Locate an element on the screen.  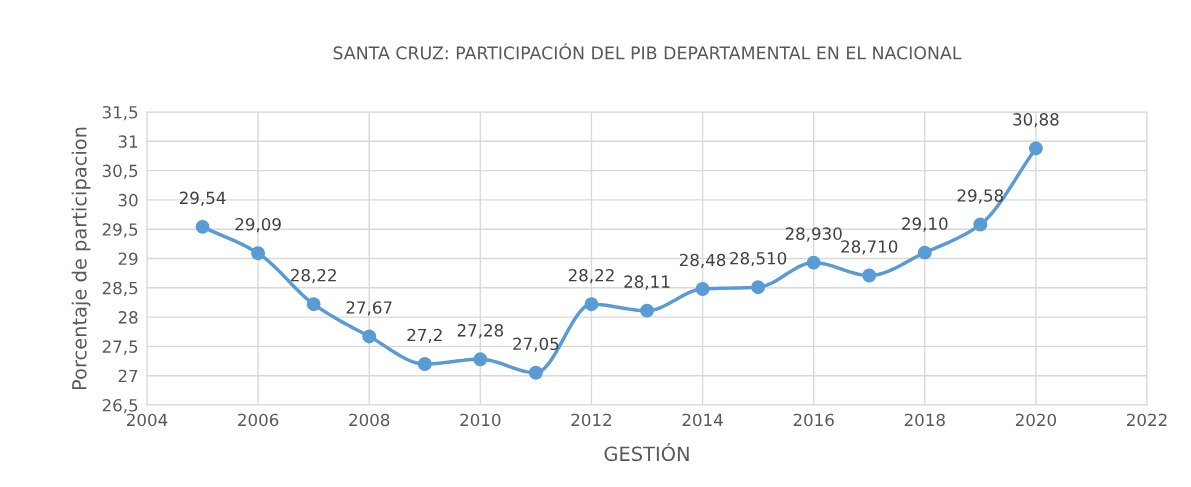
data-label: 29,54 is located at coordinates (202, 198).